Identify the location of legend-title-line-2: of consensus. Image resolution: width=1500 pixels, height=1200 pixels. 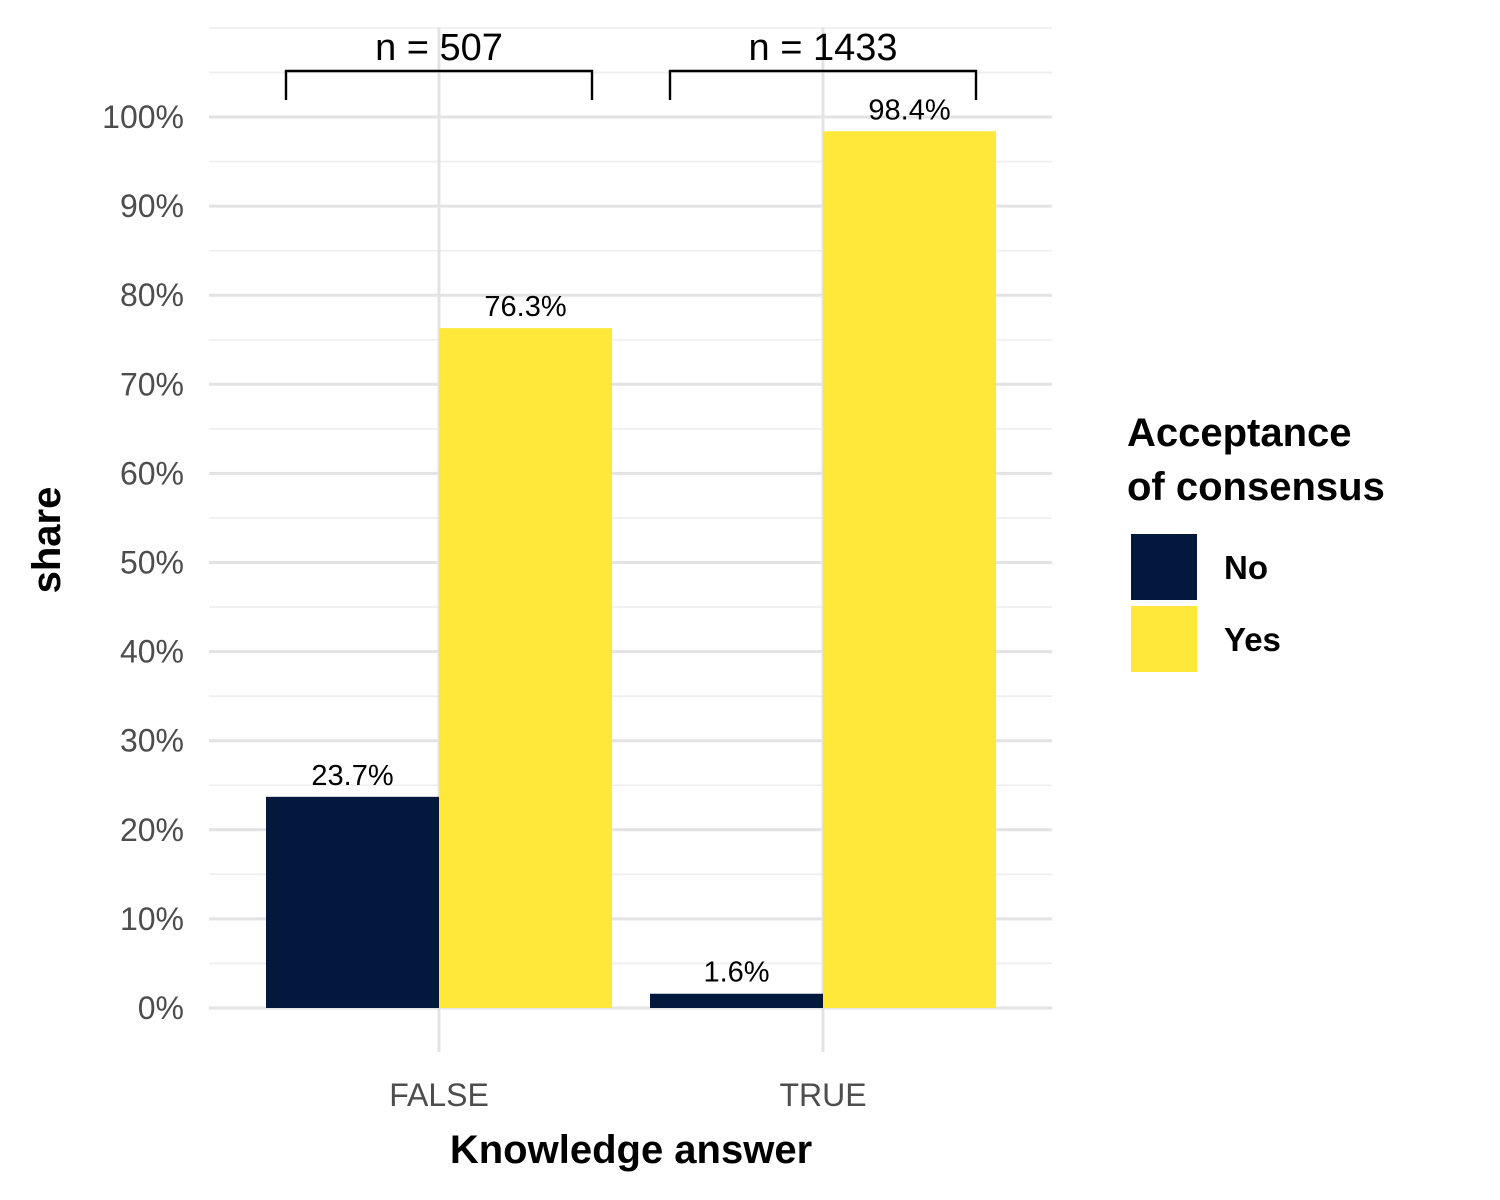
(1256, 487).